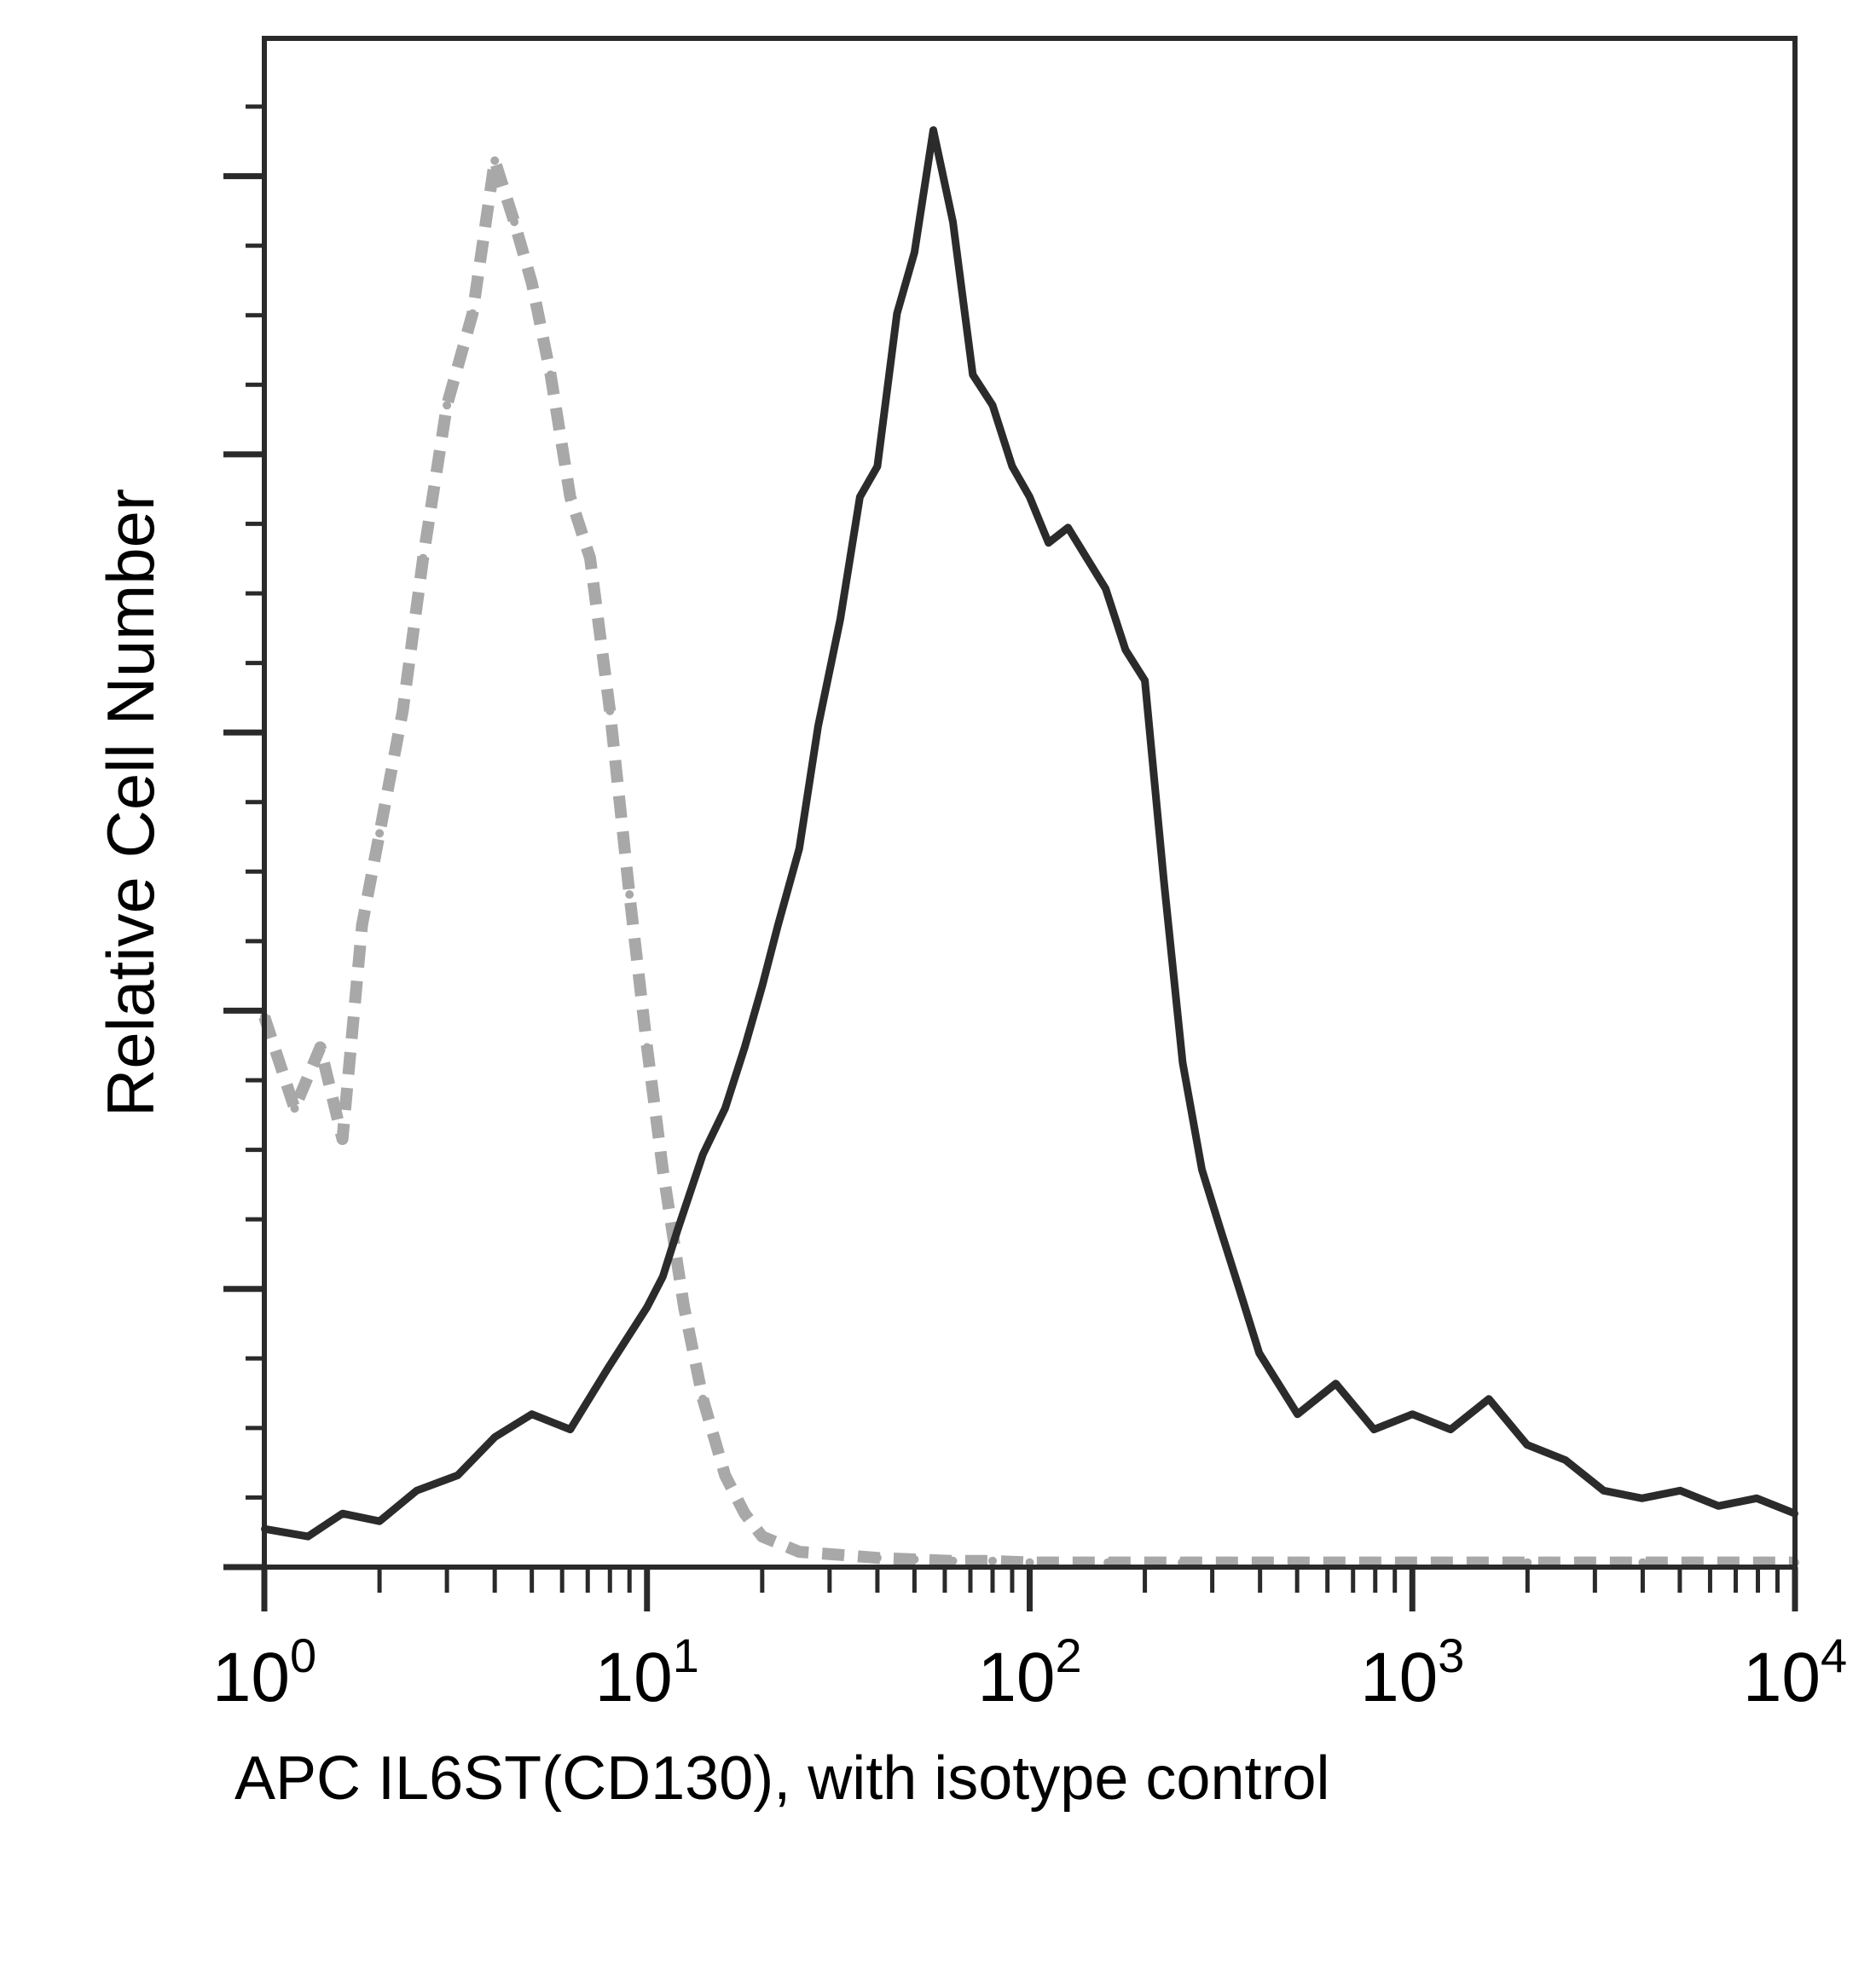 The image size is (1876, 1961). What do you see at coordinates (647, 1672) in the screenshot?
I see `x-tick-label: 10¹` at bounding box center [647, 1672].